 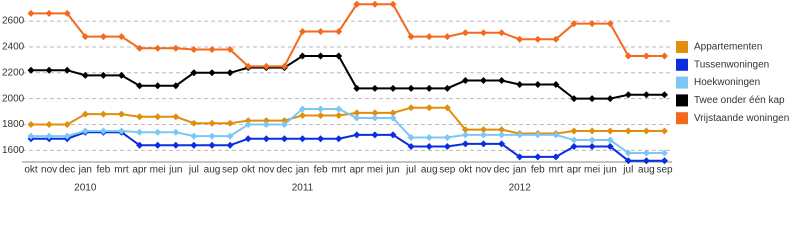 What do you see at coordinates (502, 170) in the screenshot?
I see `x-tick-label: dec` at bounding box center [502, 170].